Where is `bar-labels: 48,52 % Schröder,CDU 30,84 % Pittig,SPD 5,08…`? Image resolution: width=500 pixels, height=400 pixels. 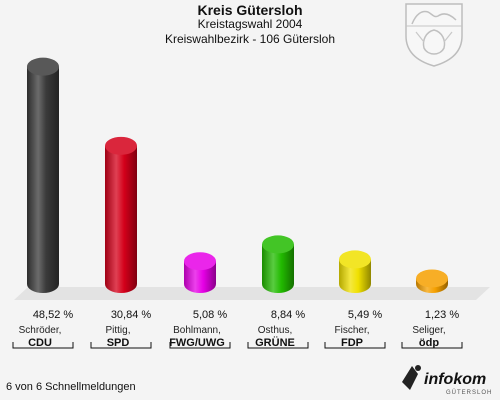 bar-labels: 48,52 % Schröder,CDU 30,84 % Pittig,SPD 5,08… is located at coordinates (237, 329).